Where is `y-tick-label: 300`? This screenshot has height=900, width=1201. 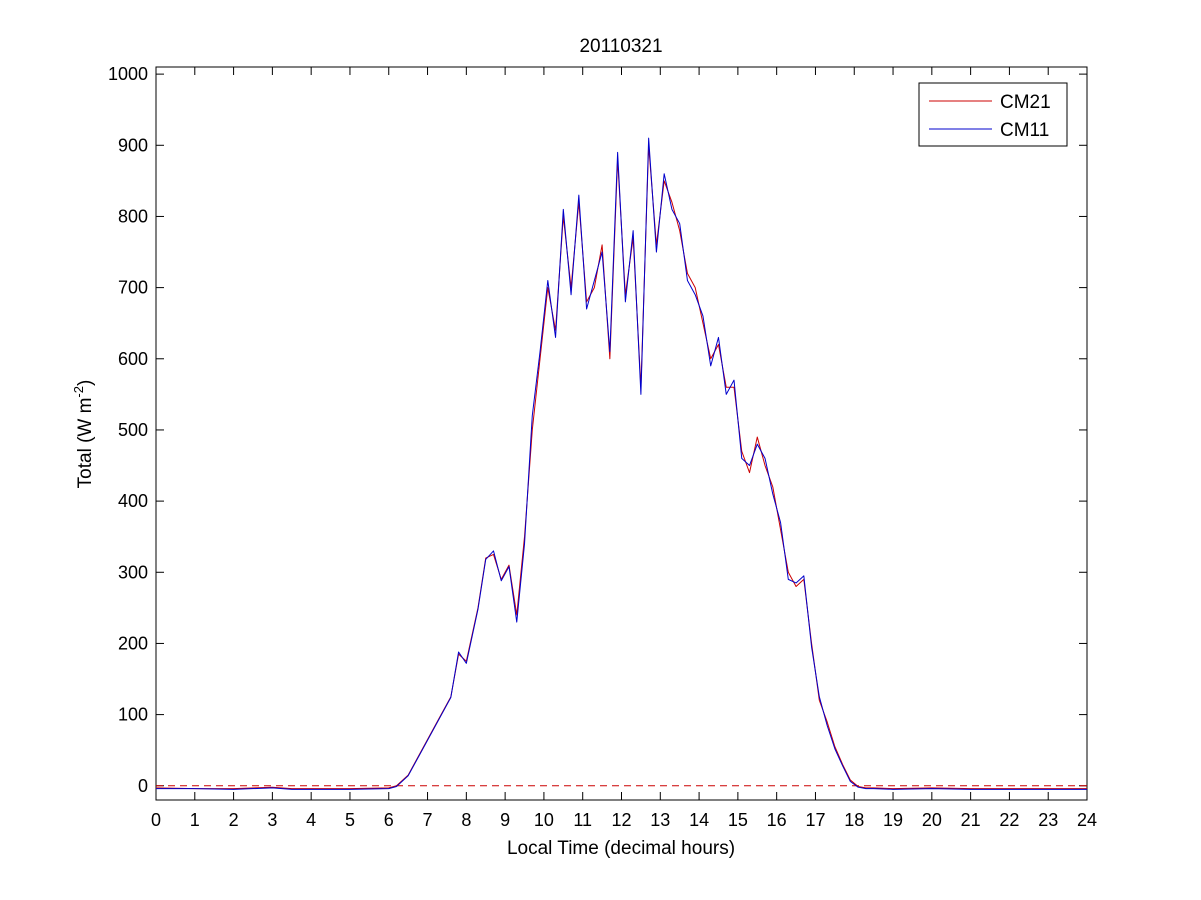 y-tick-label: 300 is located at coordinates (133, 572).